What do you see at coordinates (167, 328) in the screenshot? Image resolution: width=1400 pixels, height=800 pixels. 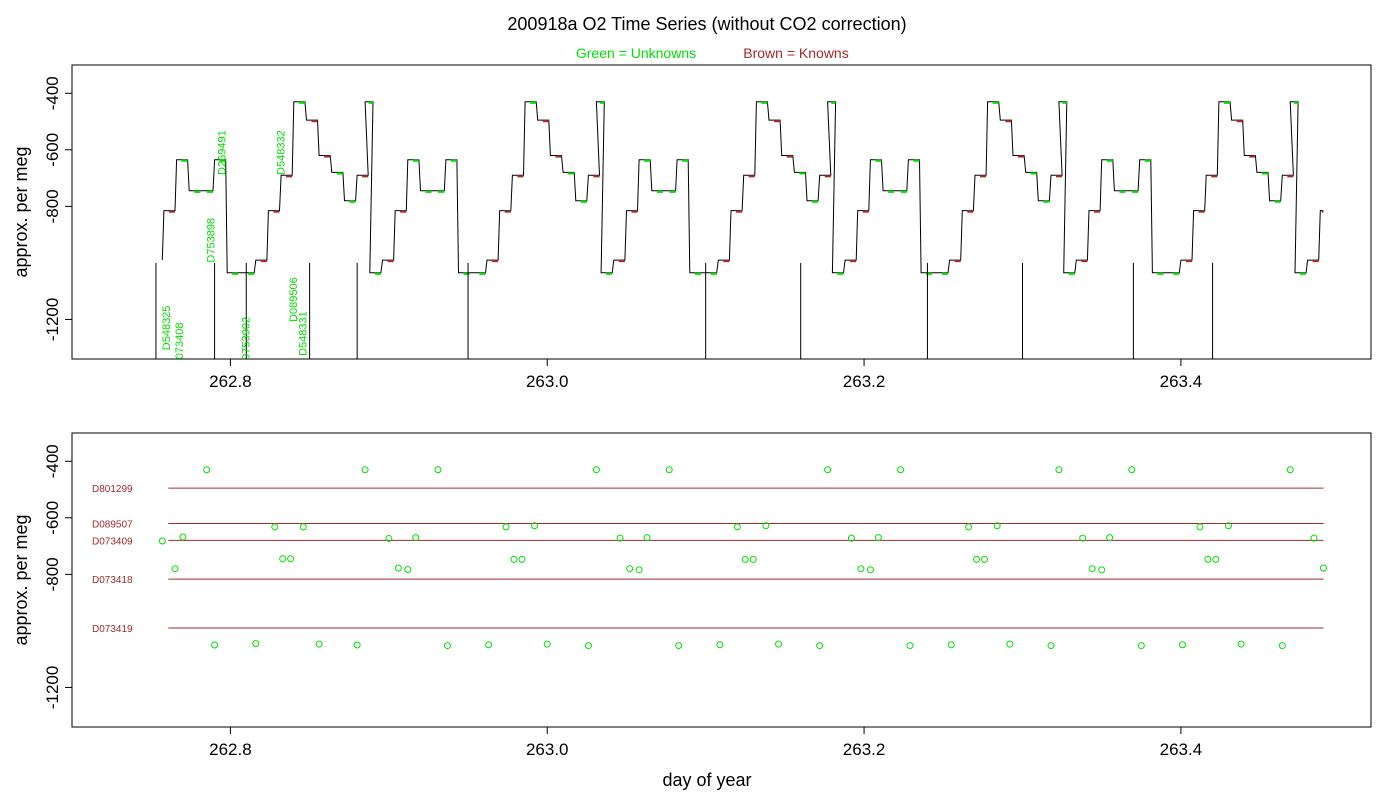 I see `top-tank-label: D548325` at bounding box center [167, 328].